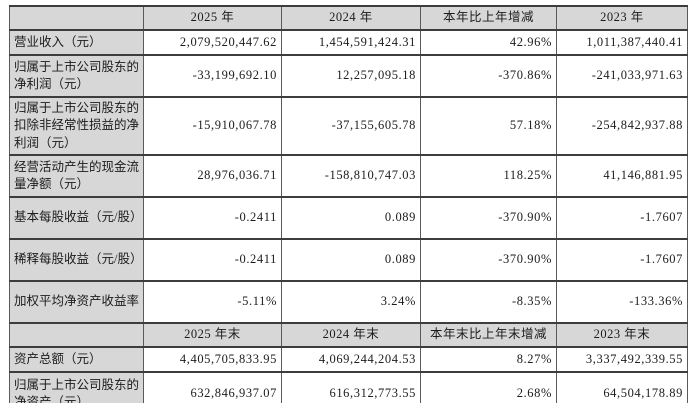 This screenshot has width=700, height=403. I want to click on period-header-row: 2025 年 2024 年 本年比上年增减 2023 年, so click(348, 18).